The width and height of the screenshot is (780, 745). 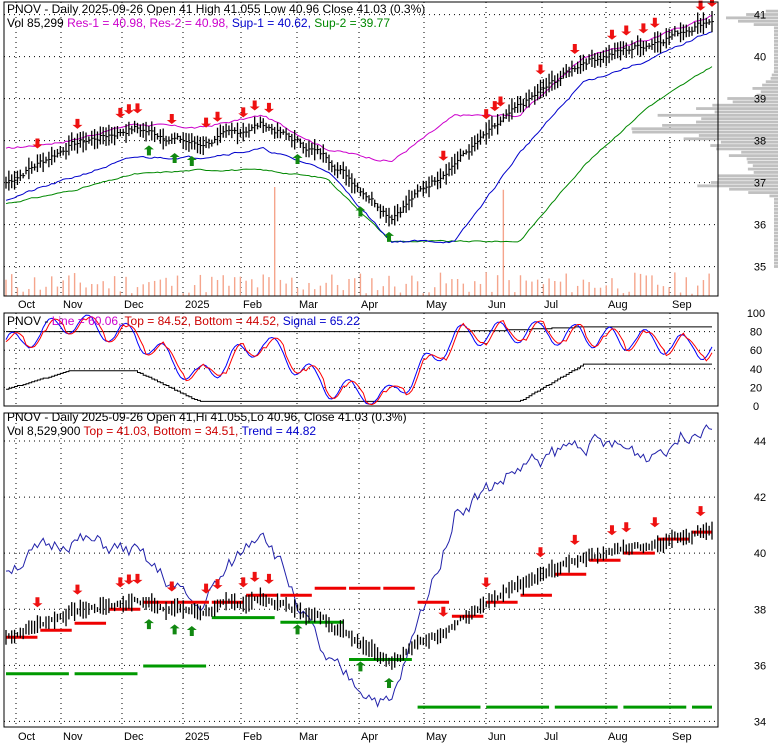 I want to click on x-tick-label: May, so click(x=436, y=737).